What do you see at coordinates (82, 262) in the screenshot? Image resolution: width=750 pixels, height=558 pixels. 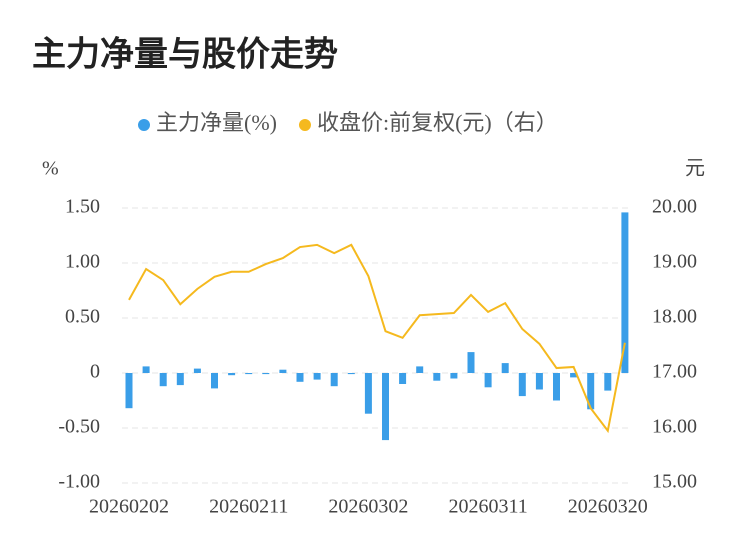 I see `y-tick-label: 1.00` at bounding box center [82, 262].